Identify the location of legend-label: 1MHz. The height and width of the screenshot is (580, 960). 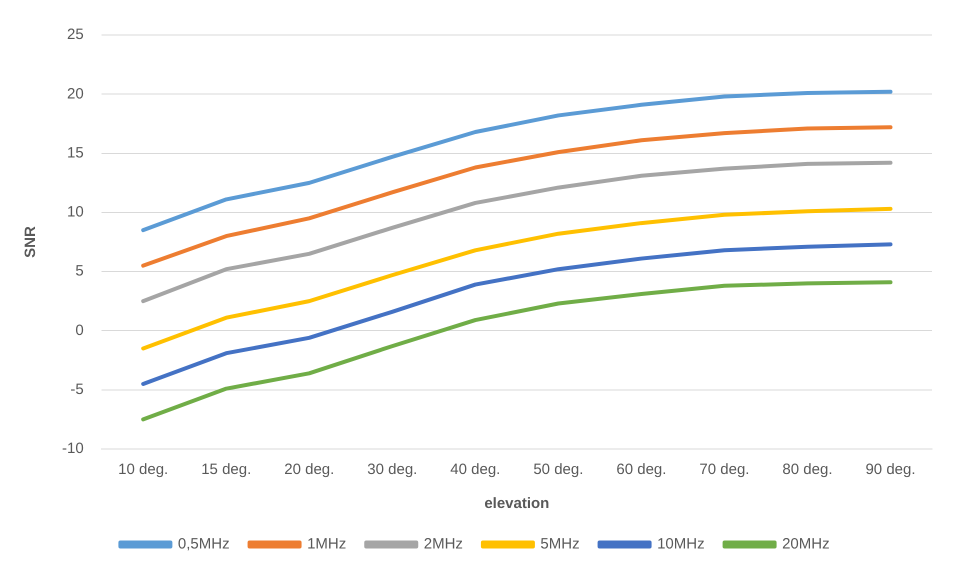
(326, 544).